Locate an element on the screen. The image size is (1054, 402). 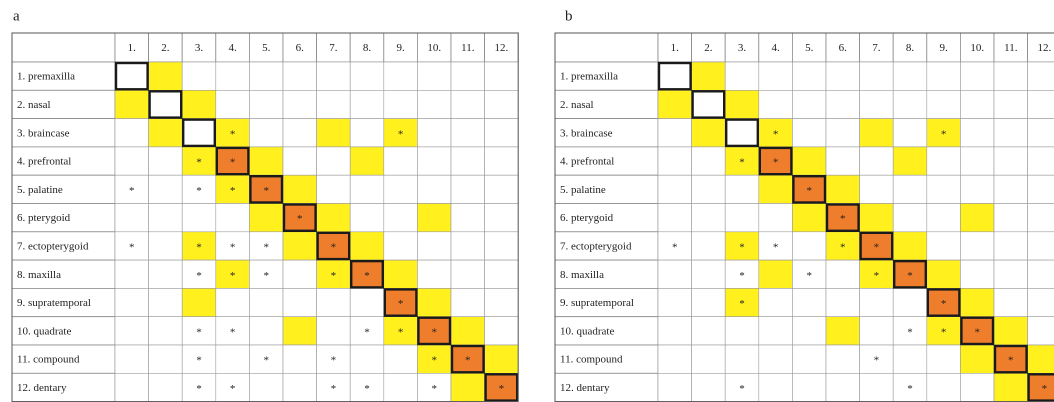
row-label: 9. supratemporal is located at coordinates (54, 303).